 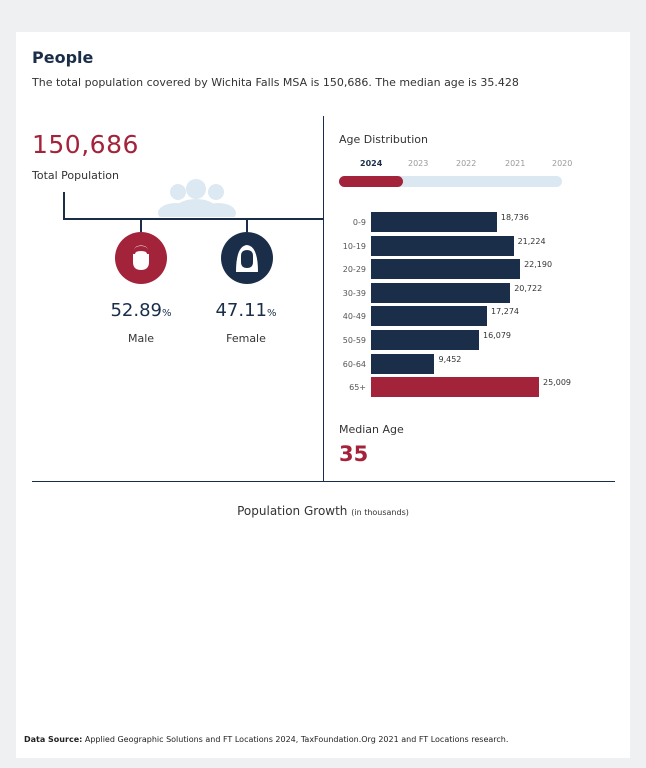 I want to click on year-tab-2022: 2022, so click(x=466, y=163).